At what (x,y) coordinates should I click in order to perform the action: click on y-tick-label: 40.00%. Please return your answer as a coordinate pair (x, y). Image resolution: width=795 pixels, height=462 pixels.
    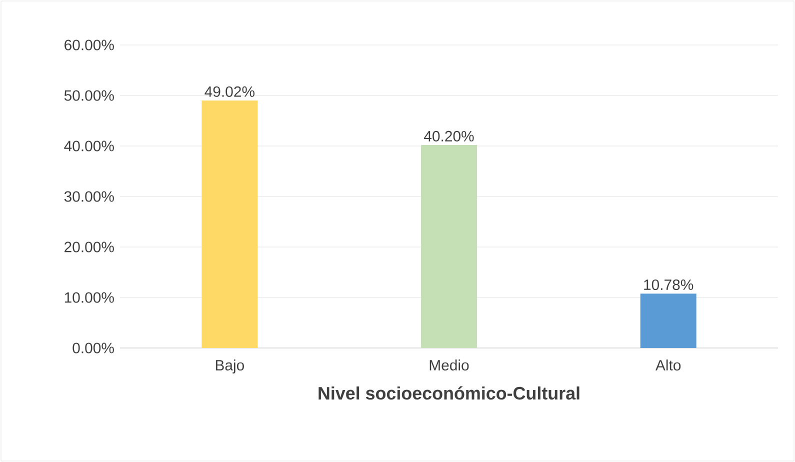
    Looking at the image, I should click on (89, 146).